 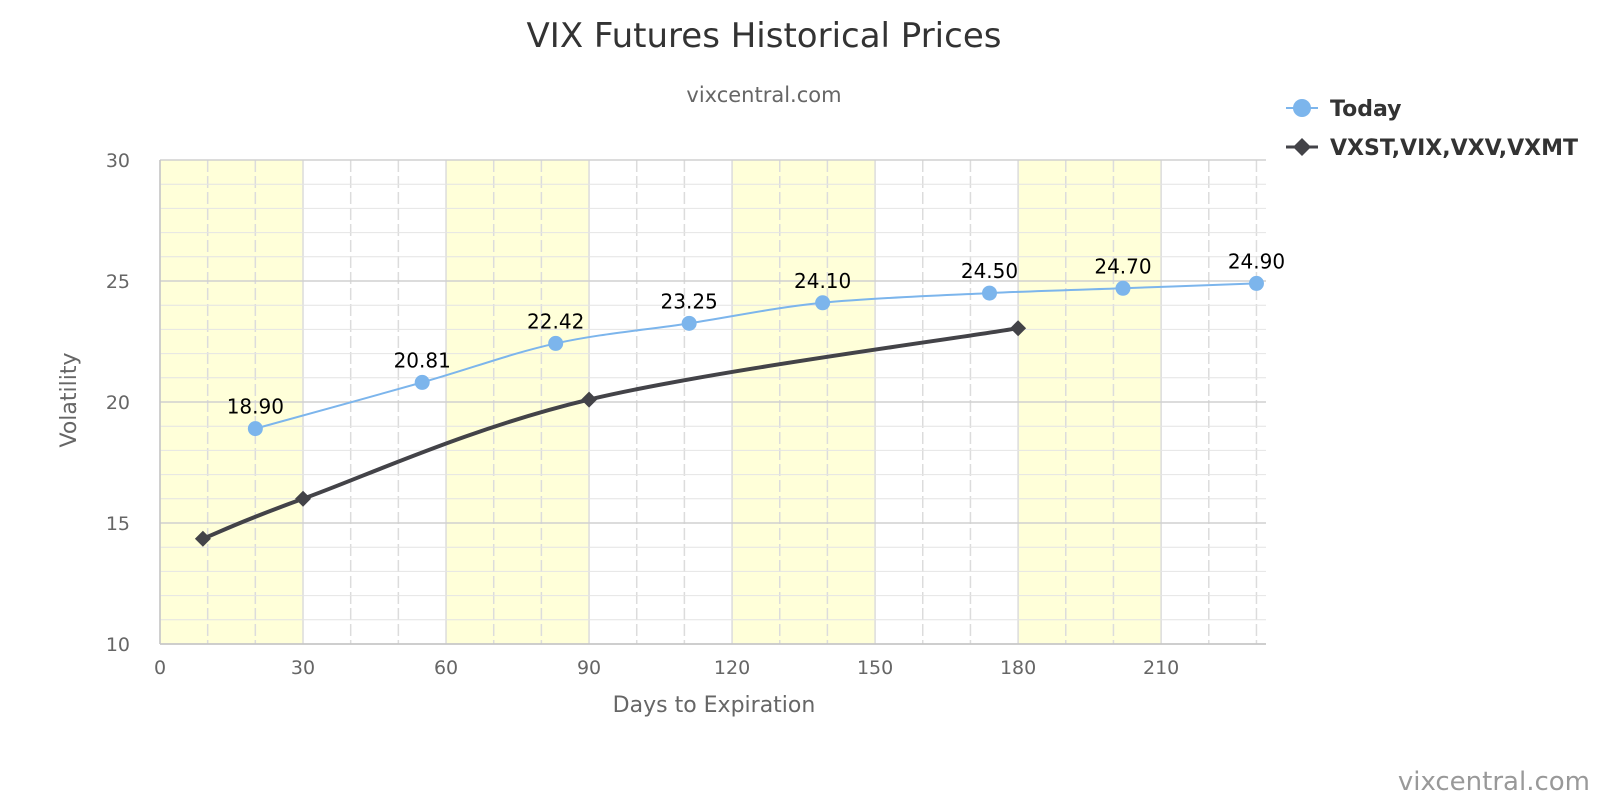 What do you see at coordinates (303, 668) in the screenshot?
I see `x-tick-label: 30` at bounding box center [303, 668].